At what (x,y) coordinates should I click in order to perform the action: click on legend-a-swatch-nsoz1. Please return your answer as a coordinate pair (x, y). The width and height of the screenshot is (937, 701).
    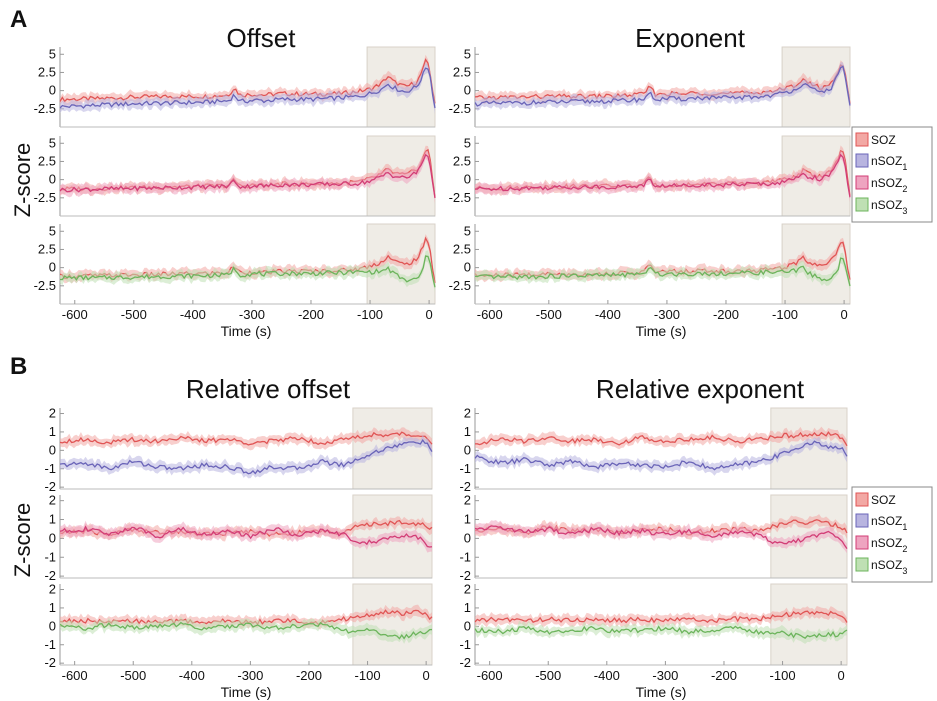
    Looking at the image, I should click on (862, 160).